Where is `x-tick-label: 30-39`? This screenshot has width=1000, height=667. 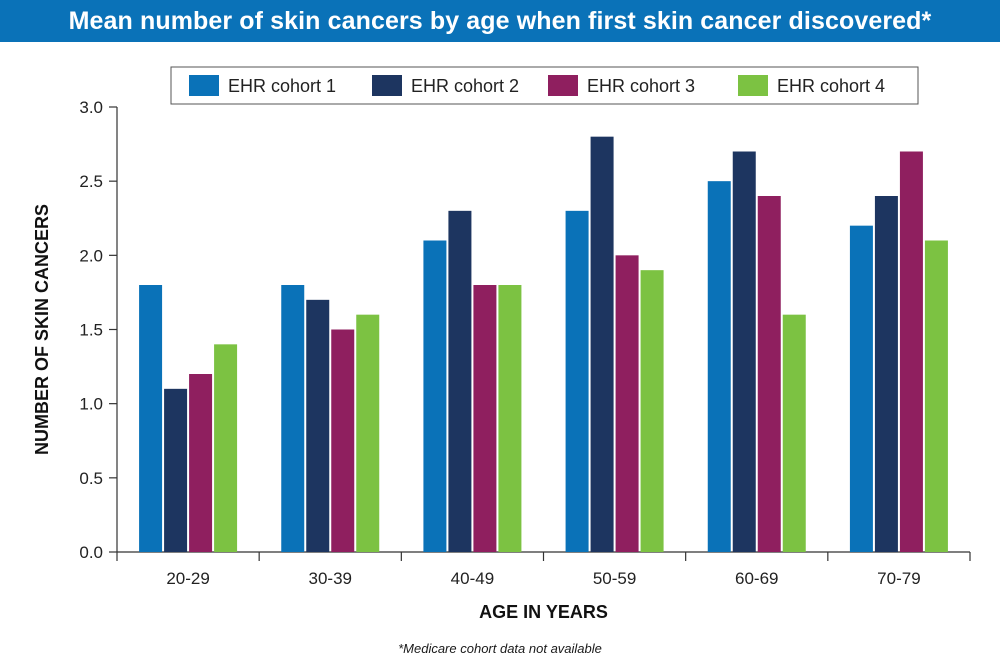 x-tick-label: 30-39 is located at coordinates (330, 578).